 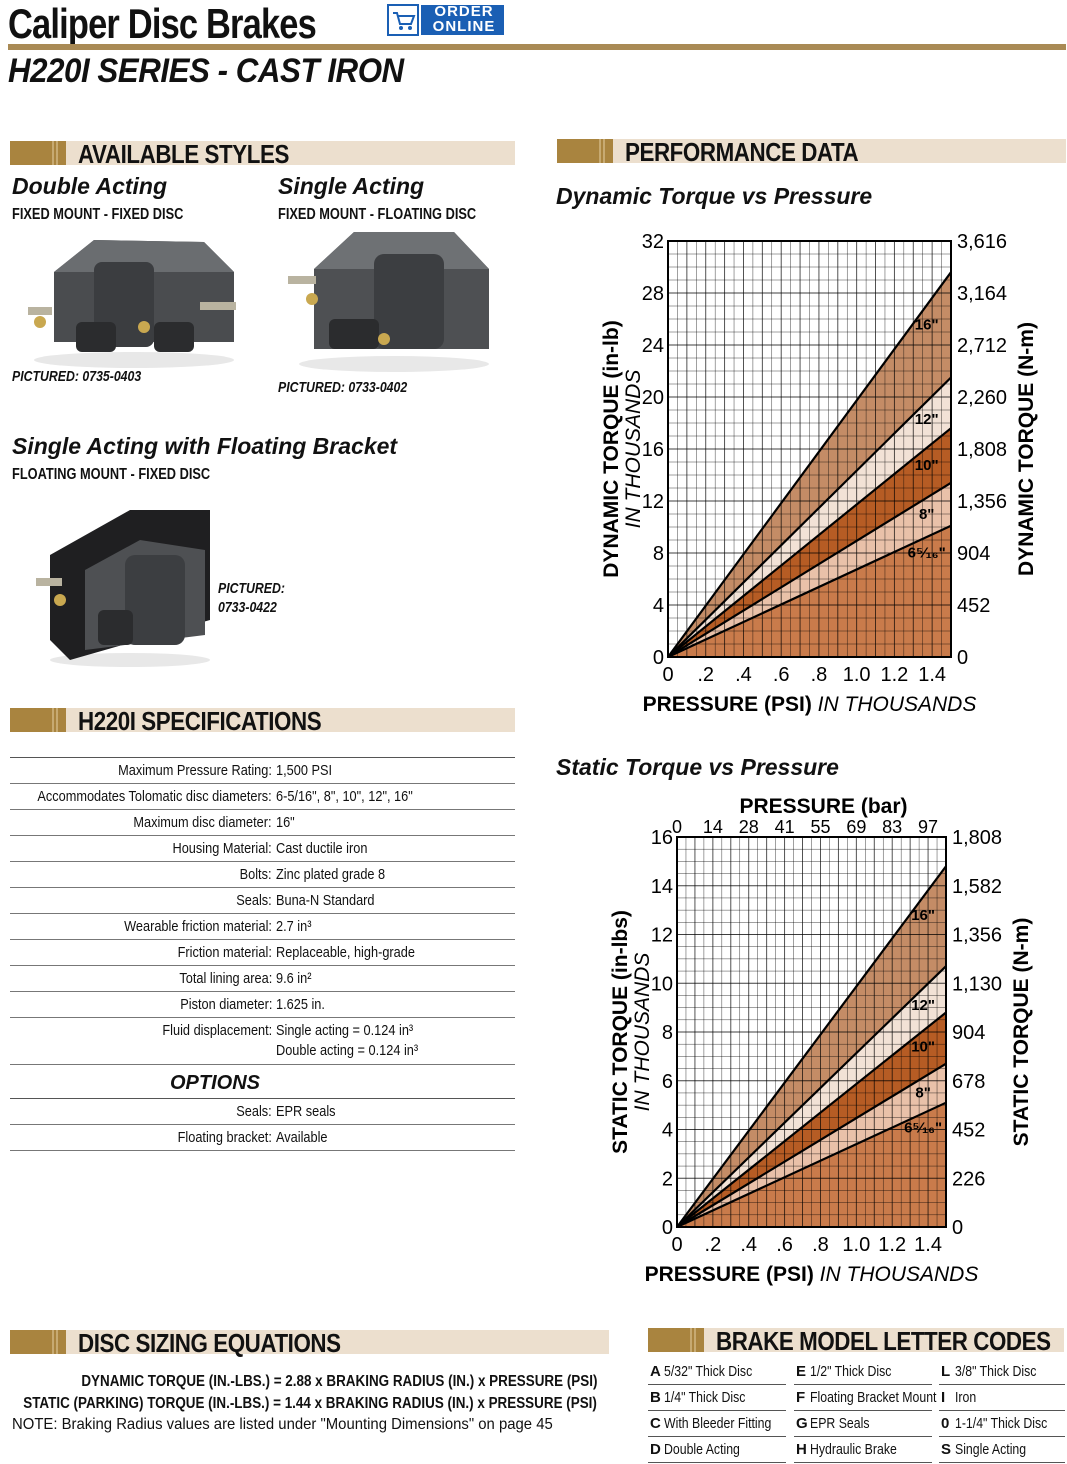 What do you see at coordinates (968, 1082) in the screenshot?
I see `y2-tick-label: 678` at bounding box center [968, 1082].